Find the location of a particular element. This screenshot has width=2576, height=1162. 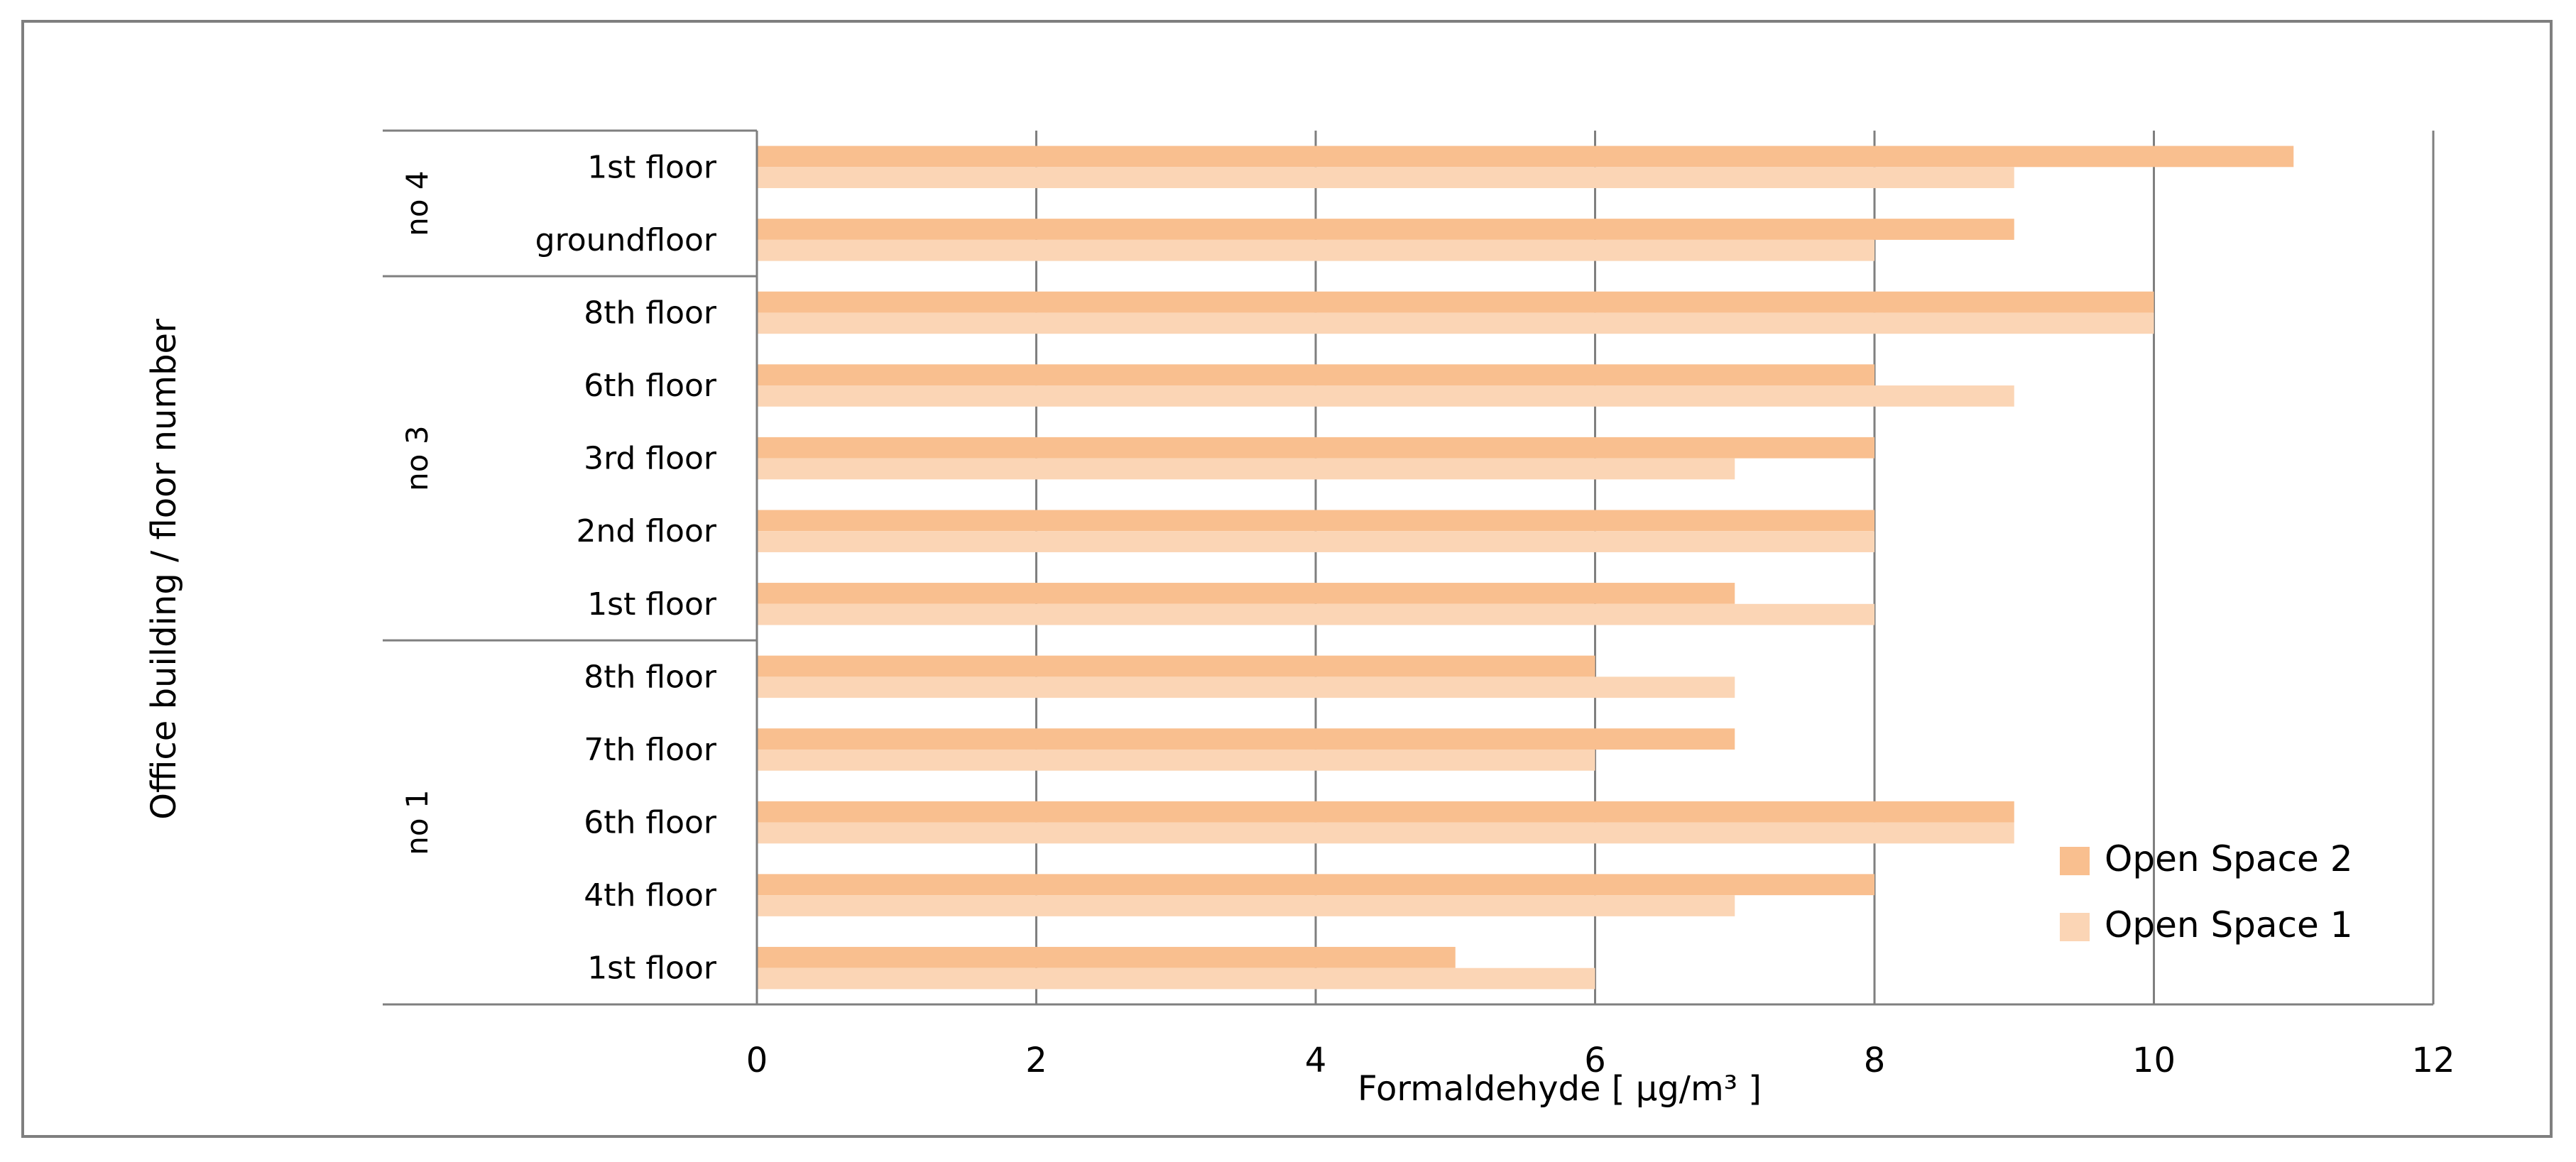

category-label: groundfloor is located at coordinates (626, 240).